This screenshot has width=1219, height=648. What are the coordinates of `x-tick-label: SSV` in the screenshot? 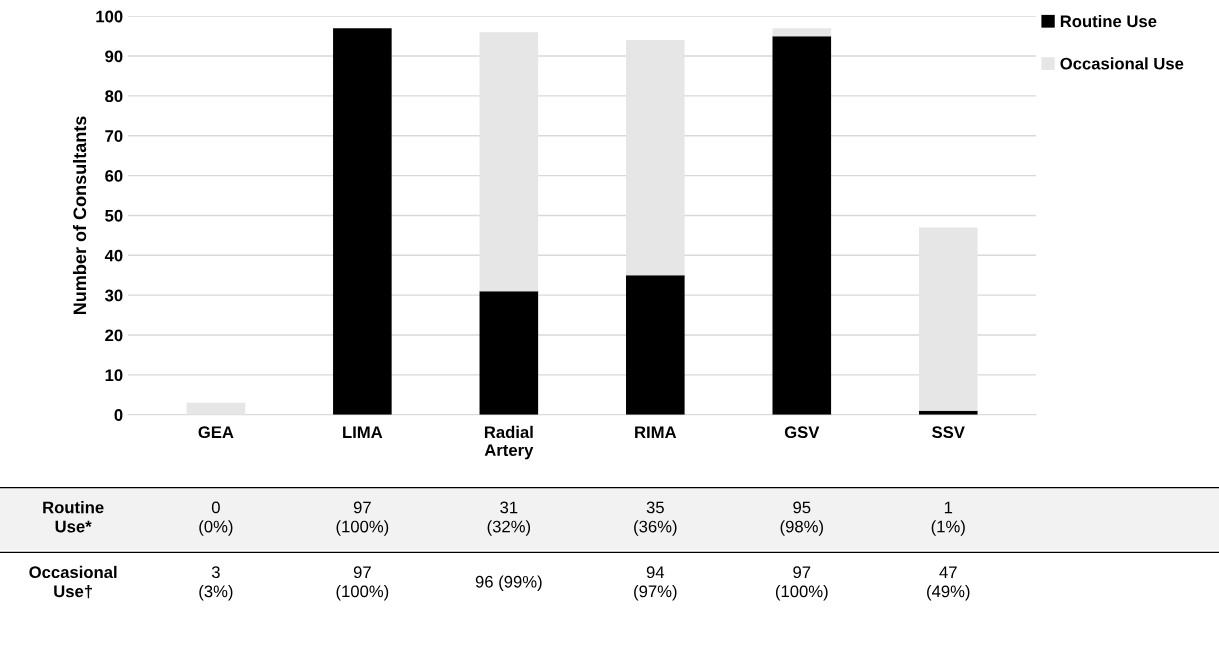 It's located at (948, 432).